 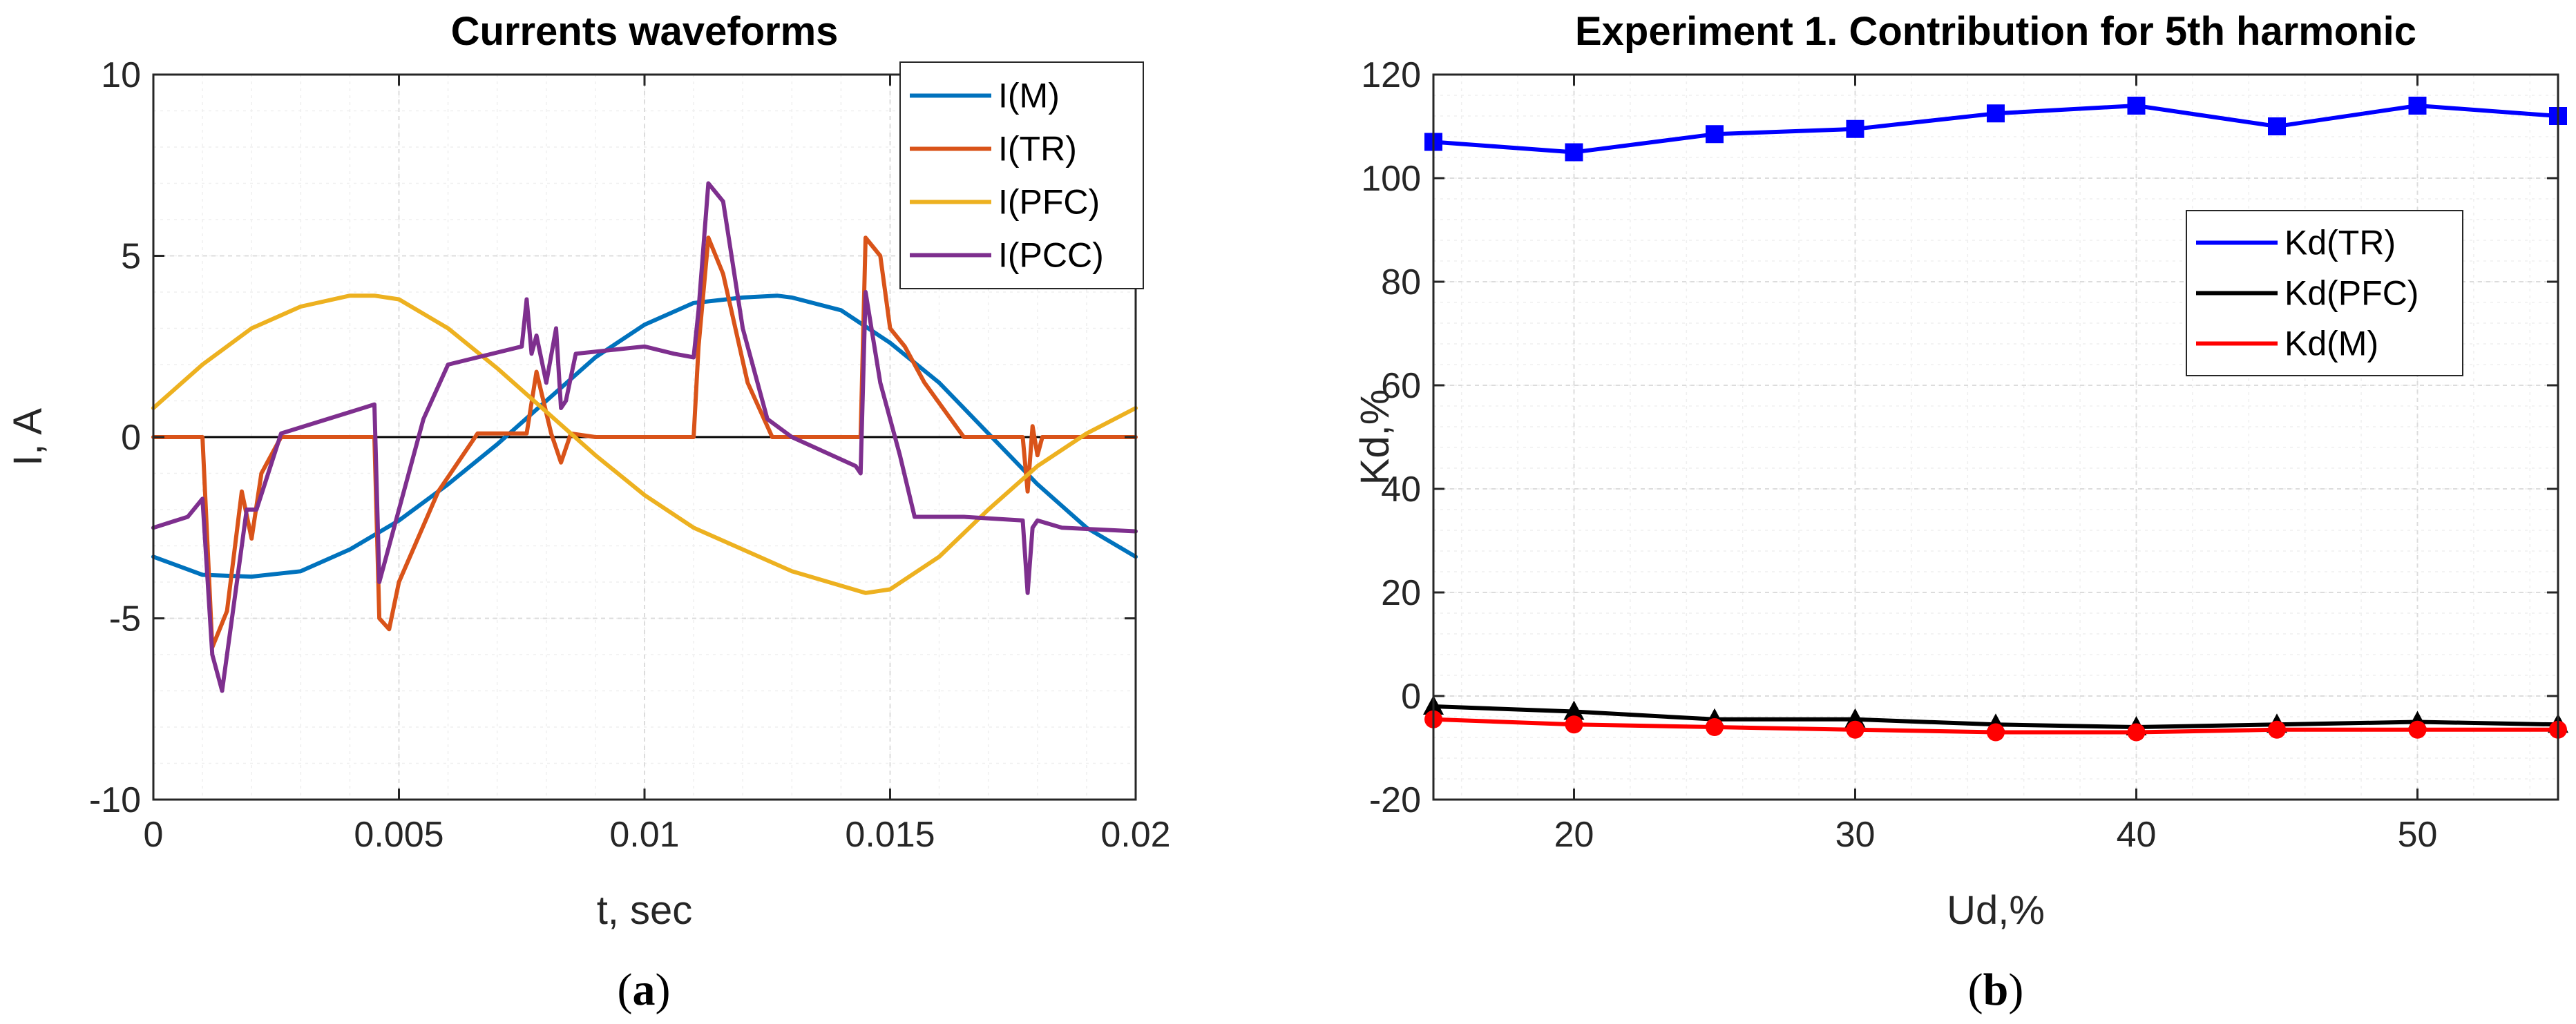 I want to click on legend-label-i-m: I(M), so click(x=1029, y=96).